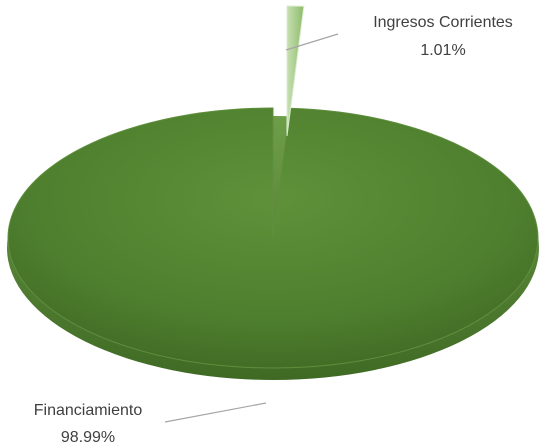  I want to click on pie-slice-ingresos-corrientes, so click(295, 71).